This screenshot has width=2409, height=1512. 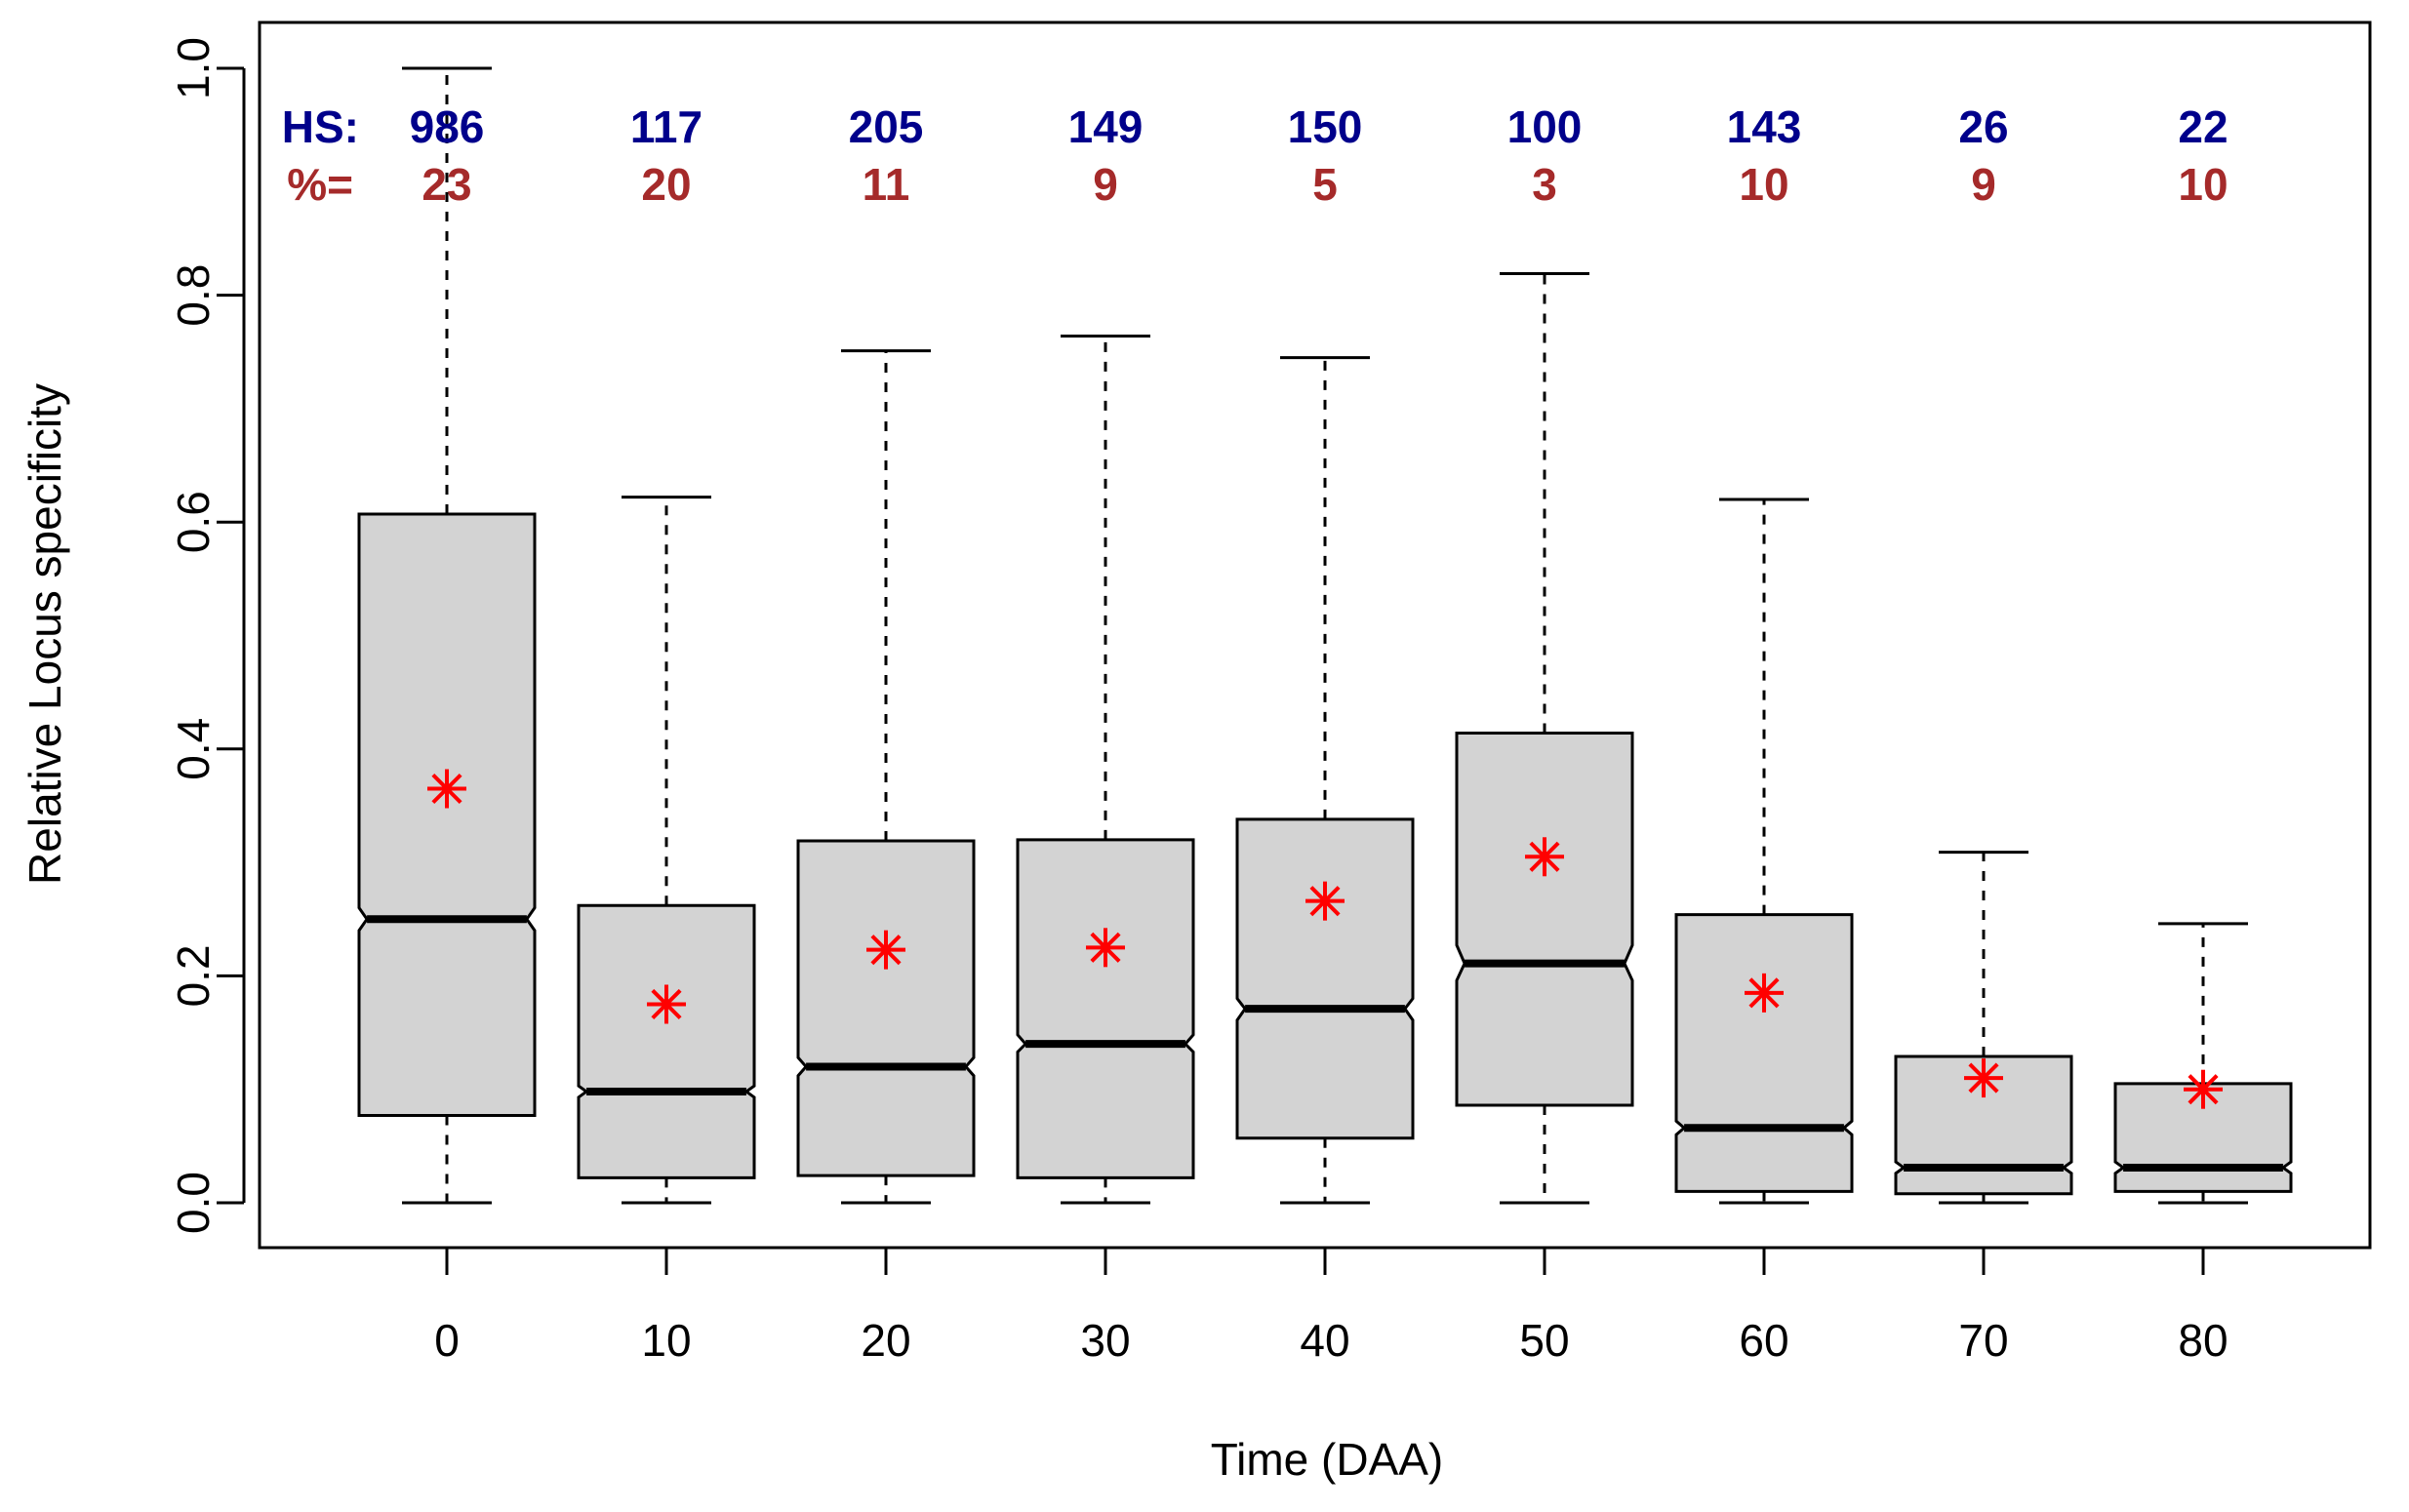 What do you see at coordinates (447, 1340) in the screenshot?
I see `x-tick-label: 0` at bounding box center [447, 1340].